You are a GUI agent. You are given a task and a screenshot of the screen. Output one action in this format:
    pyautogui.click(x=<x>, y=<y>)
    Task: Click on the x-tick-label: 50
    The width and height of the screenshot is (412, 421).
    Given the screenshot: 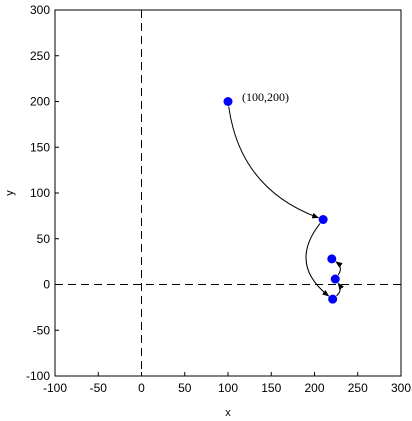 What is the action you would take?
    pyautogui.click(x=185, y=388)
    